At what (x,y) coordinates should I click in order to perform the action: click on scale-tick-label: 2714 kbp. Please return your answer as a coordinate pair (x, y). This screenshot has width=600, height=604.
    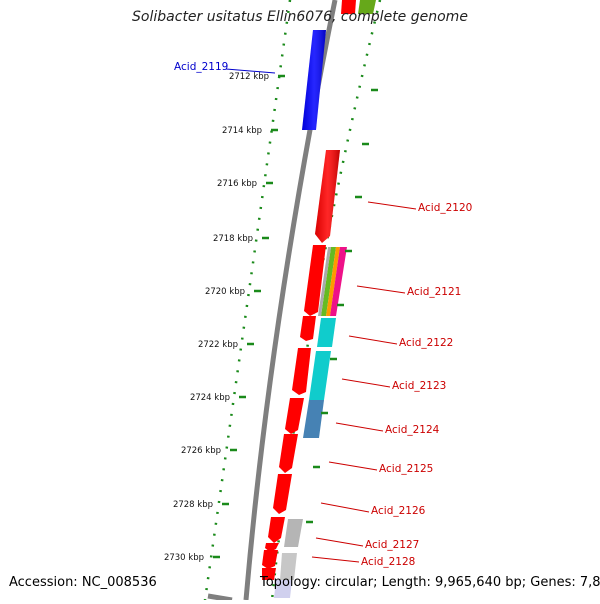
    Looking at the image, I should click on (242, 131).